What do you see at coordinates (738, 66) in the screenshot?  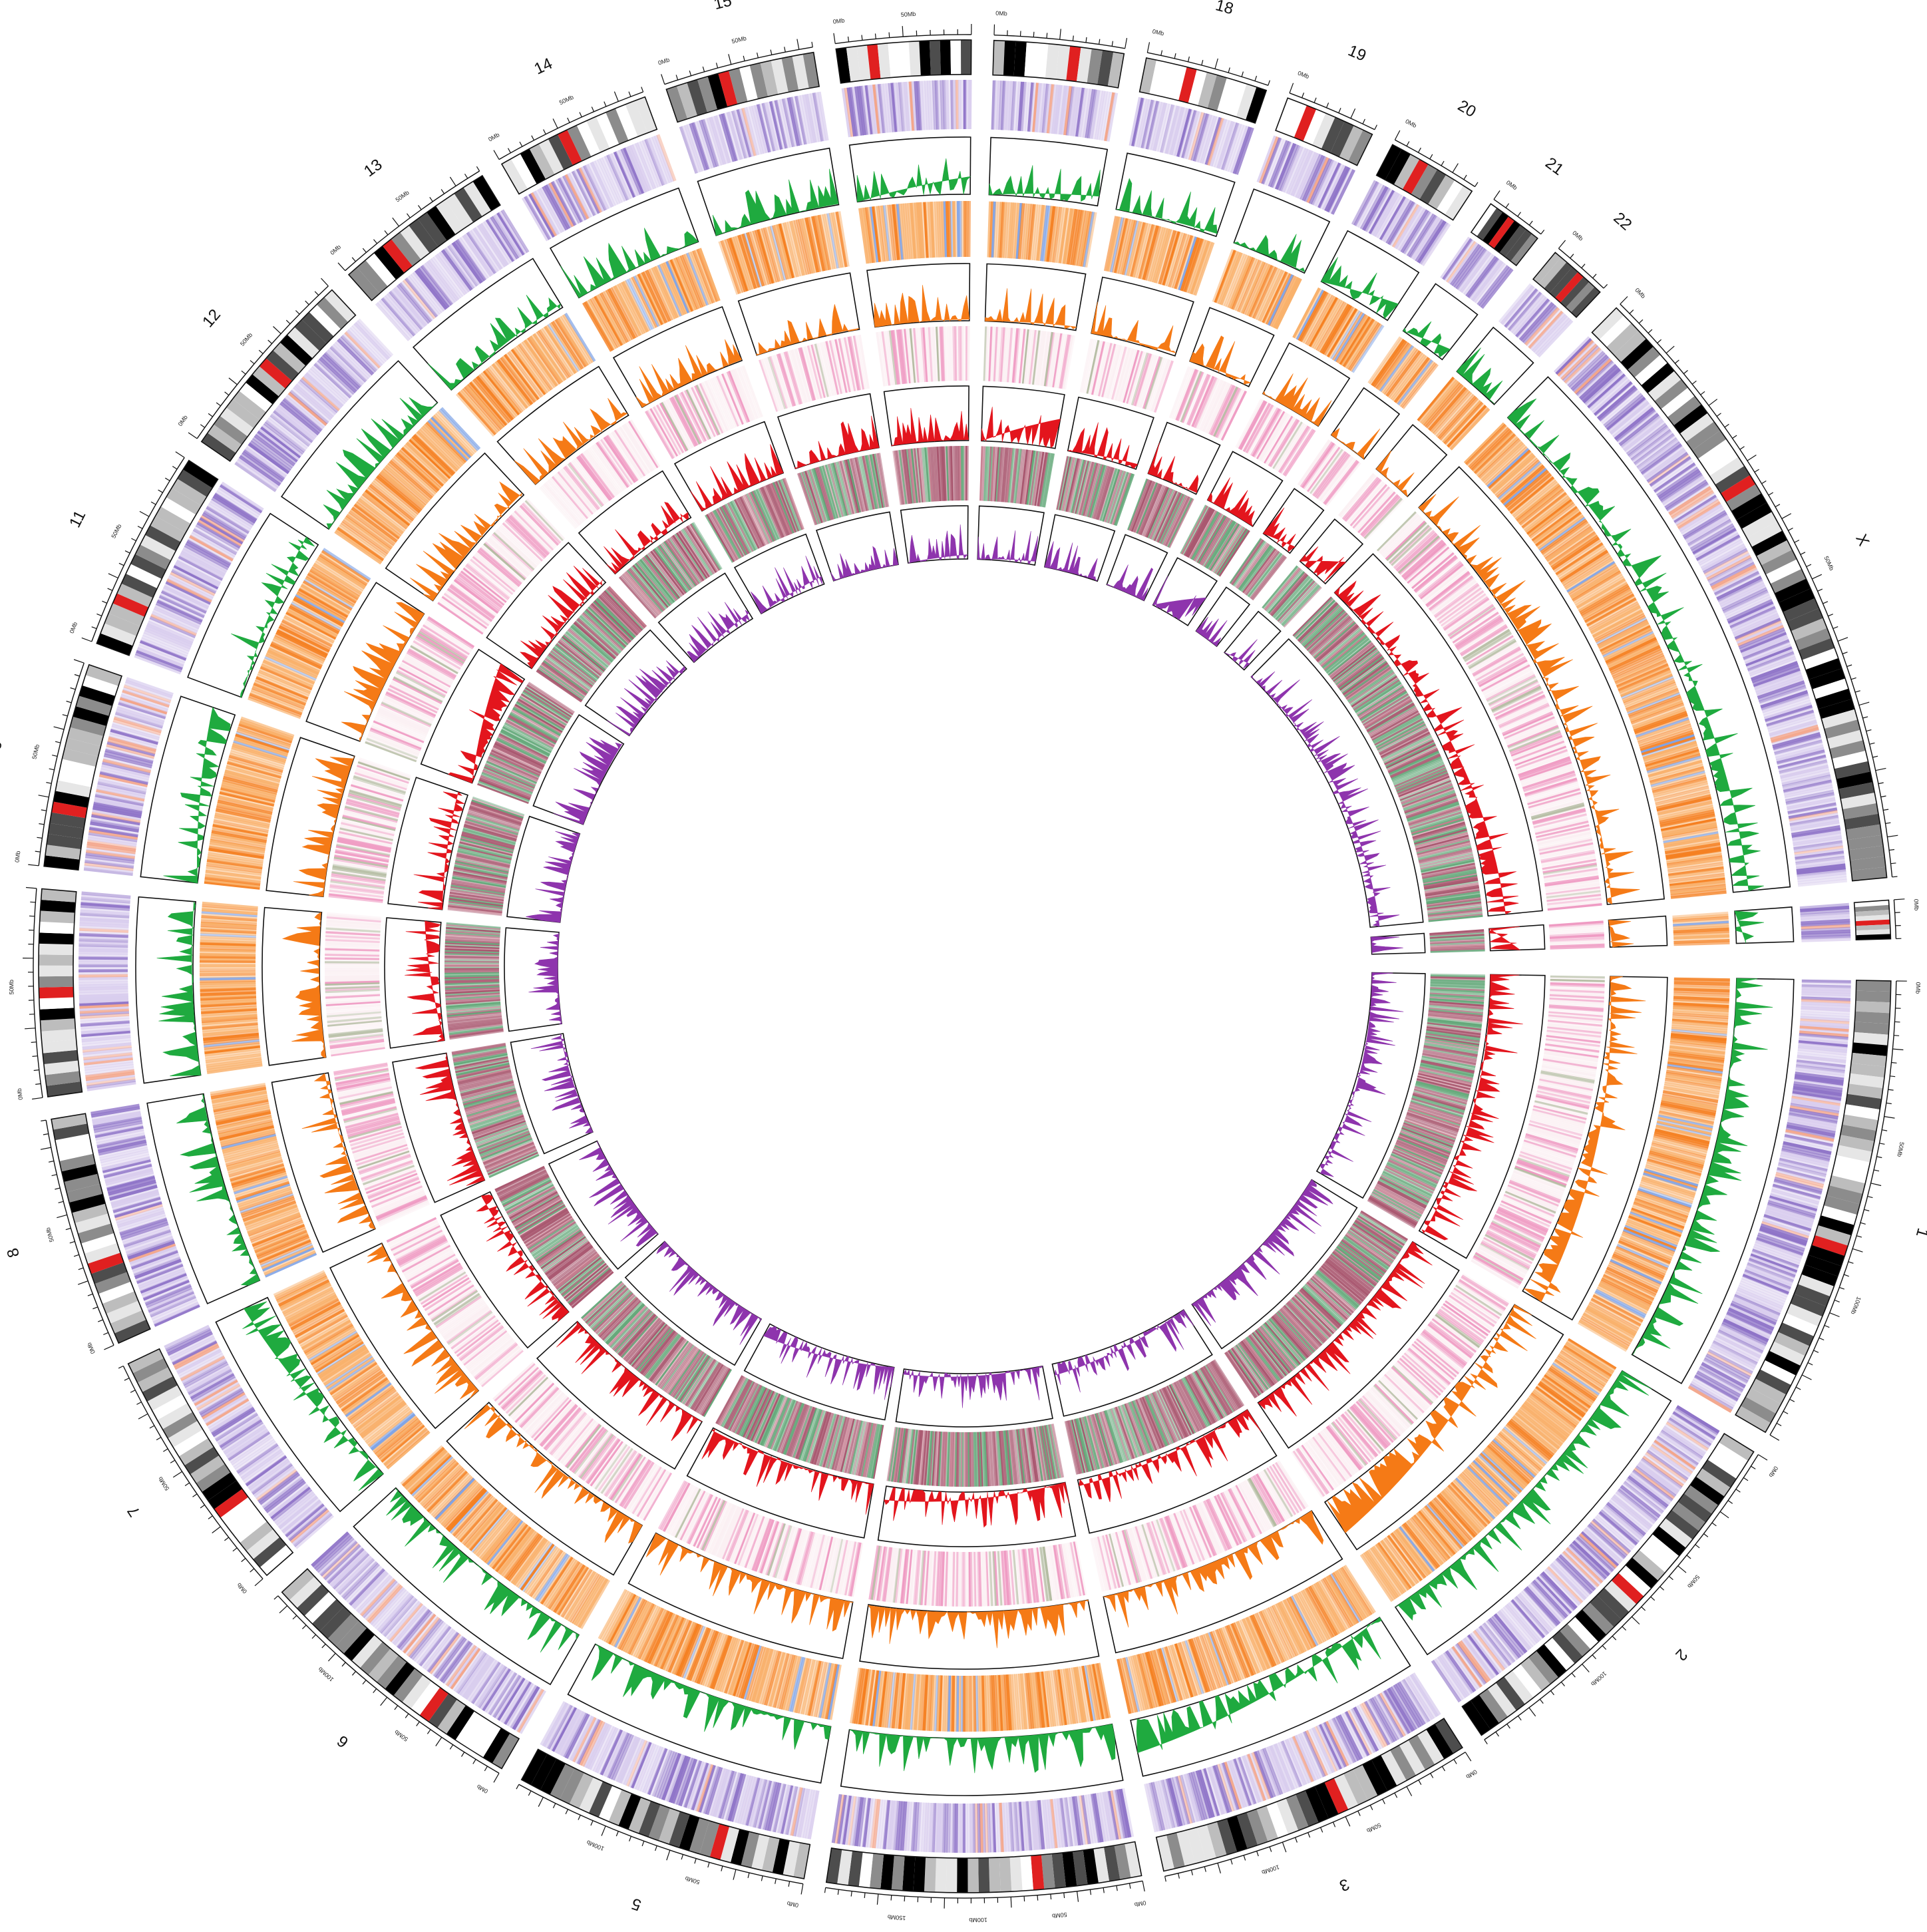 I see `tick-axis` at bounding box center [738, 66].